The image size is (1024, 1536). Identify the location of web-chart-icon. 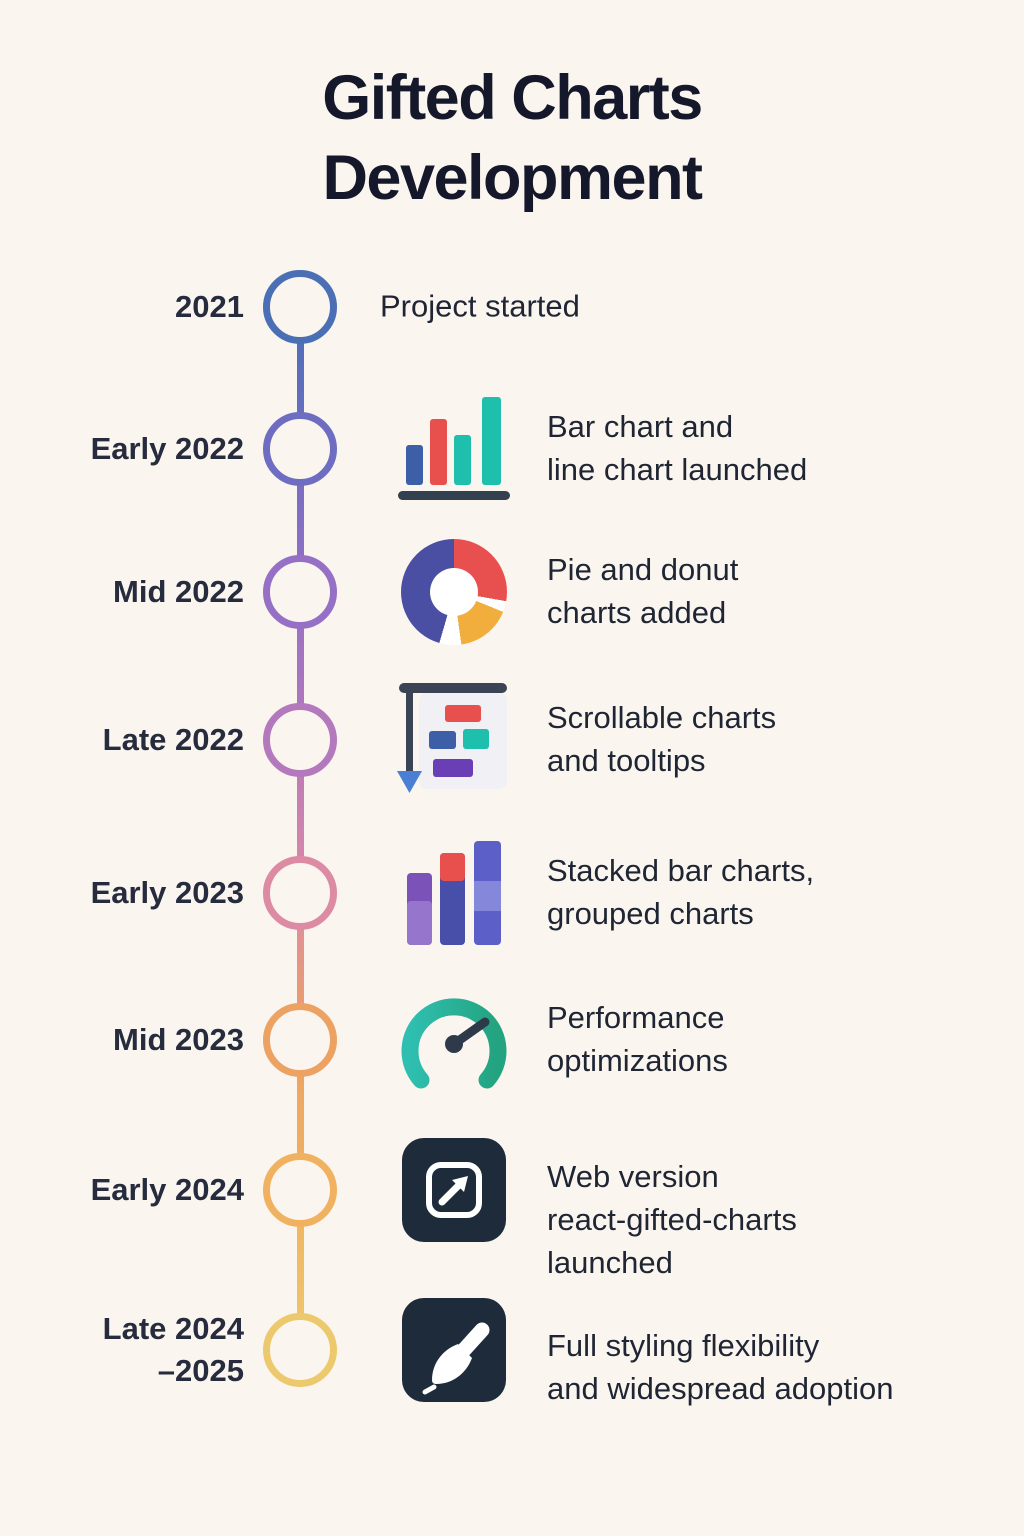
(454, 1190).